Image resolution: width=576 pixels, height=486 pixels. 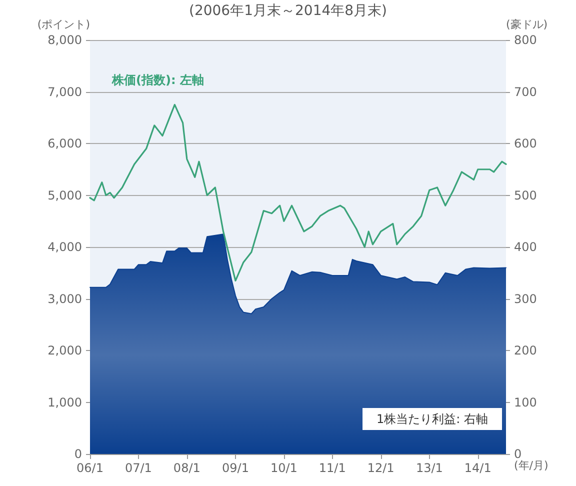 I want to click on y-tick-label: 4,000, so click(x=65, y=247).